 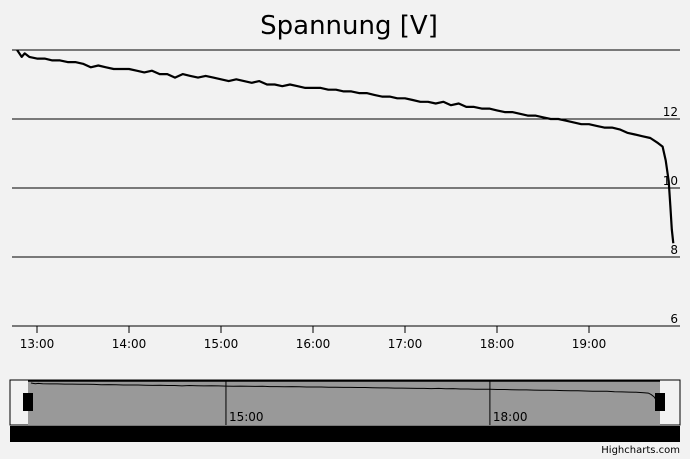 What do you see at coordinates (670, 215) in the screenshot?
I see `y-axis-labels: 6 8 10 12` at bounding box center [670, 215].